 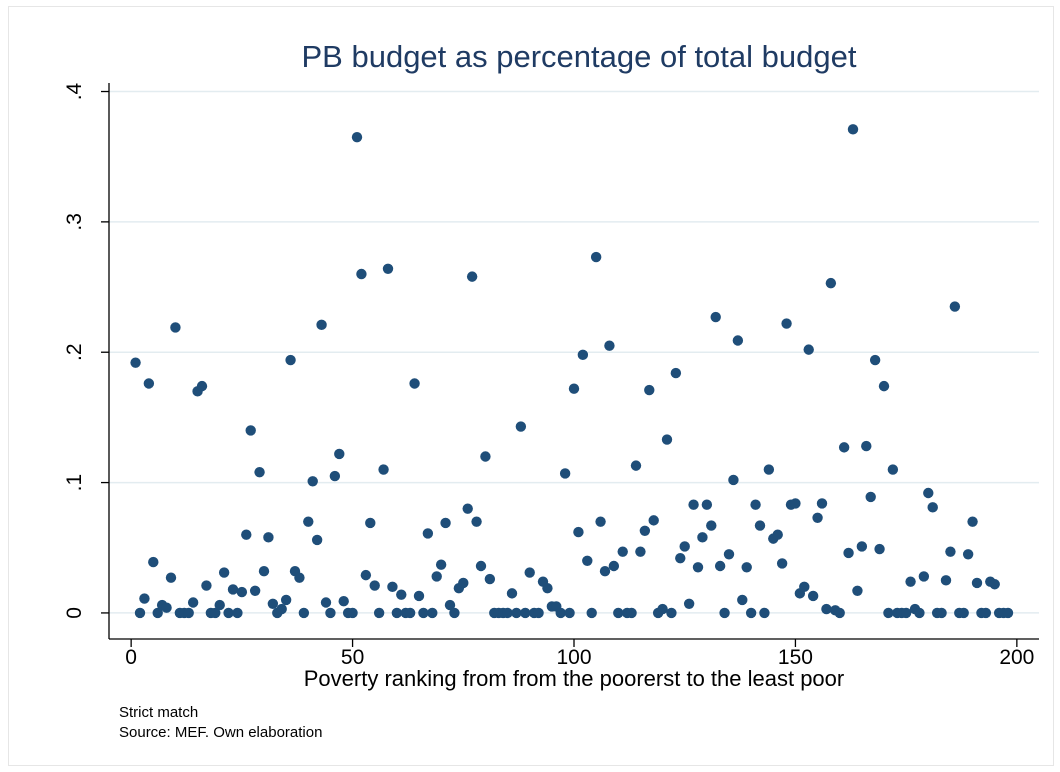 What do you see at coordinates (74, 483) in the screenshot?
I see `y-tick-label: .1` at bounding box center [74, 483].